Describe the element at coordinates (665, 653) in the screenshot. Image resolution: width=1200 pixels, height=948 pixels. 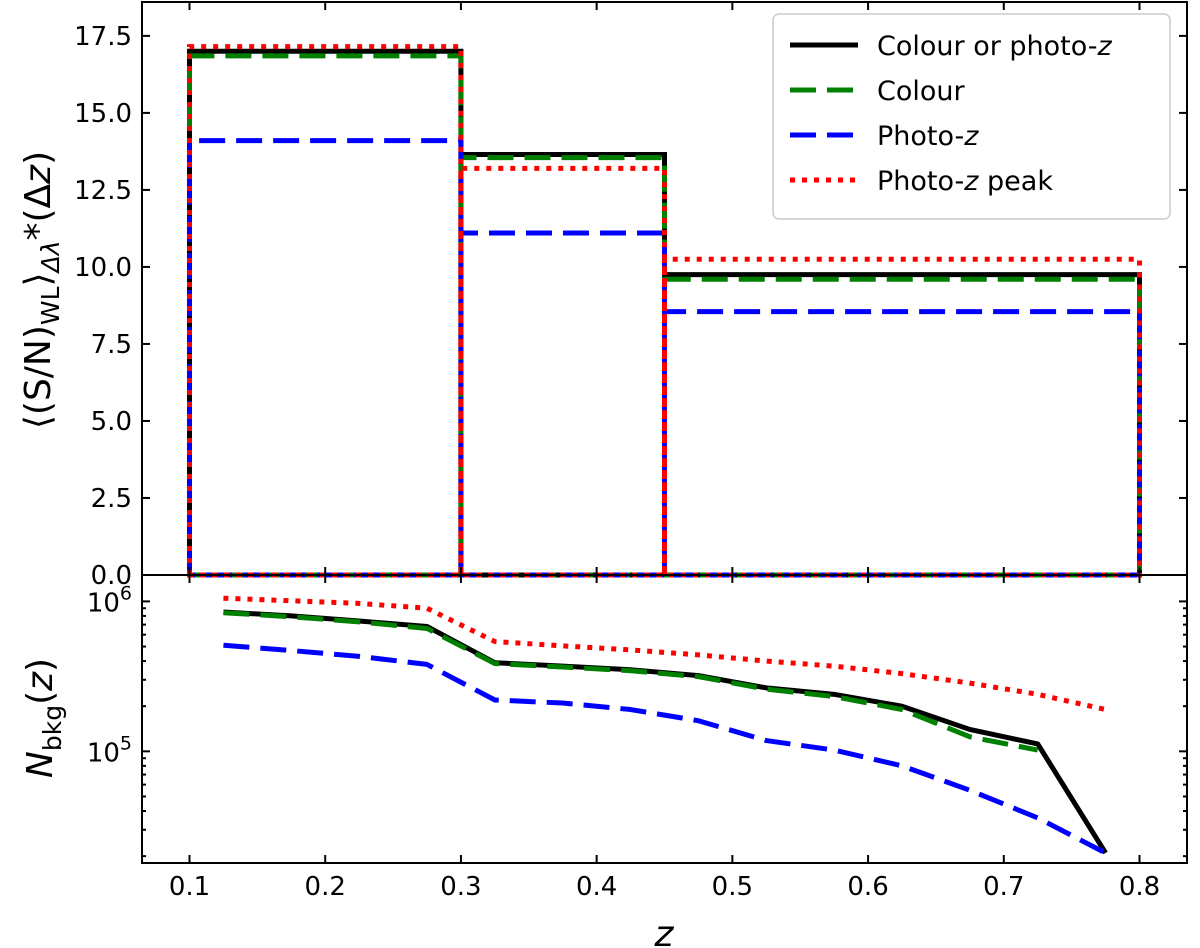
I see `bottom-series-photo-z-peak` at that location.